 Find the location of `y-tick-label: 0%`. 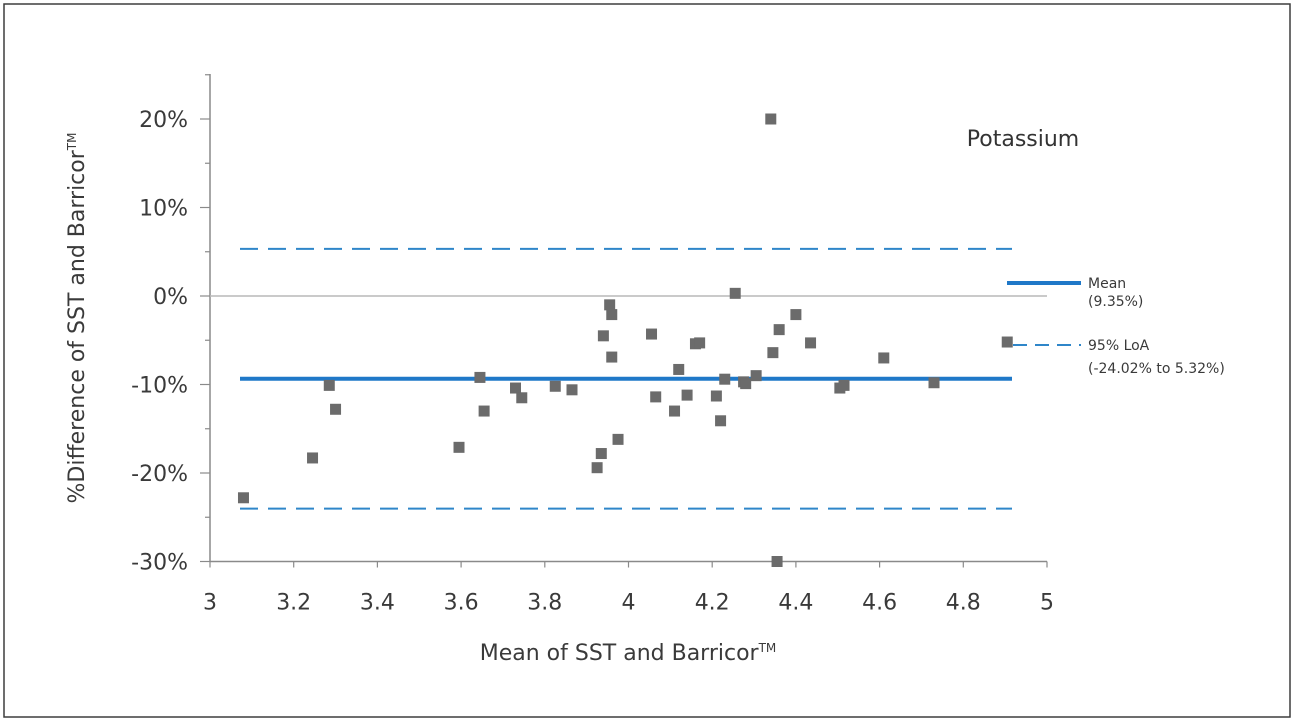

y-tick-label: 0% is located at coordinates (170, 297).